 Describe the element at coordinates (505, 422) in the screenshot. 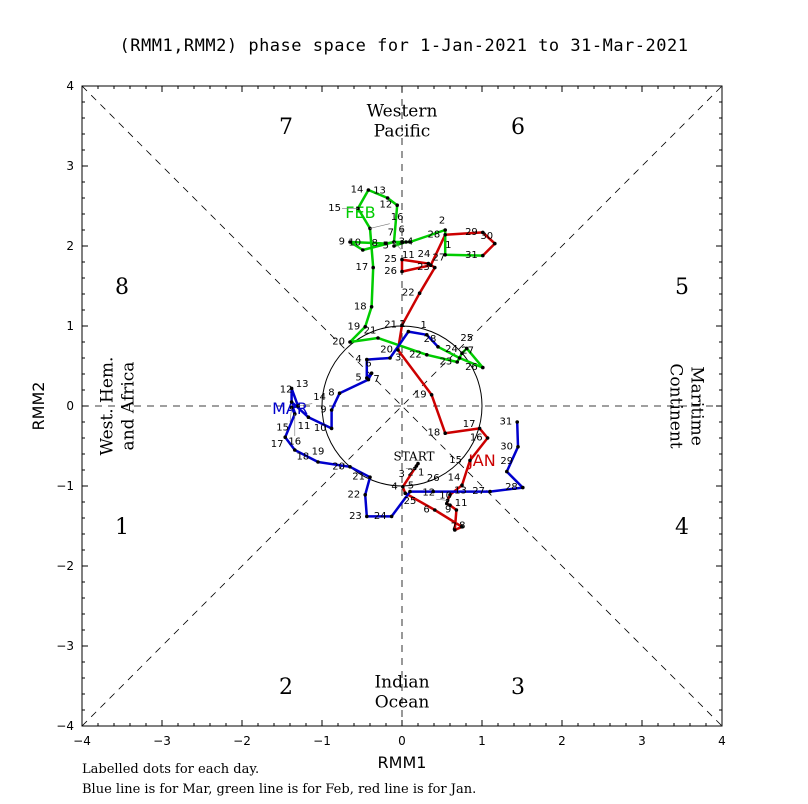

I see `day-label: 31` at that location.